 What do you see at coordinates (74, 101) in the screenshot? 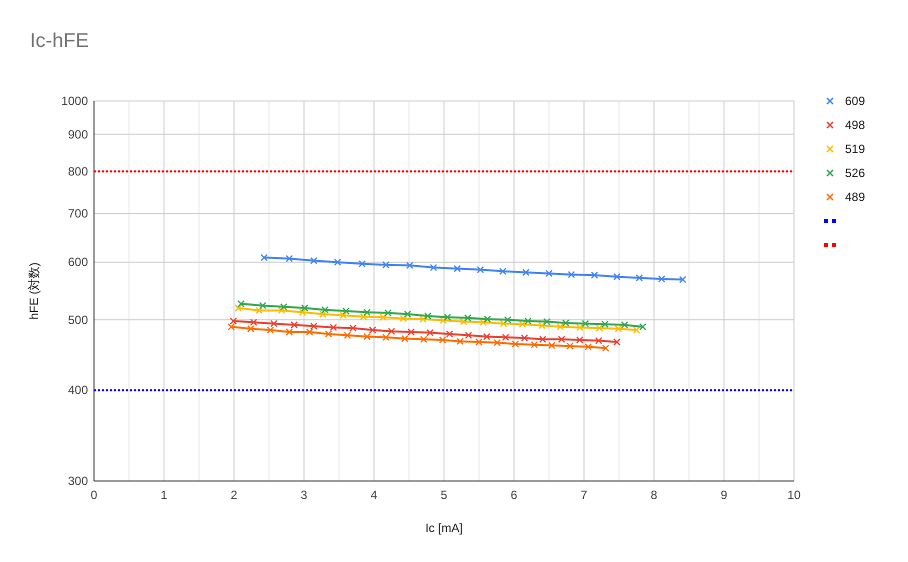
I see `y-tick-label: 1000` at bounding box center [74, 101].